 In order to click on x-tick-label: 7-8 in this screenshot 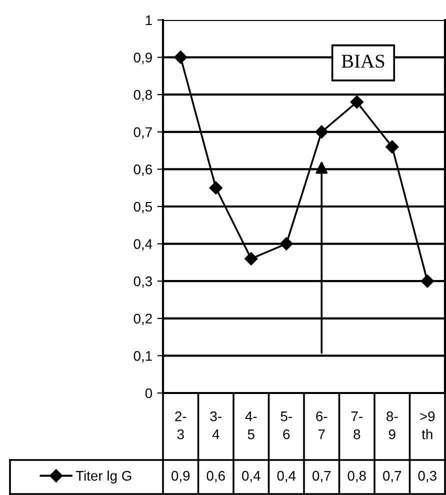, I will do `click(356, 426)`.